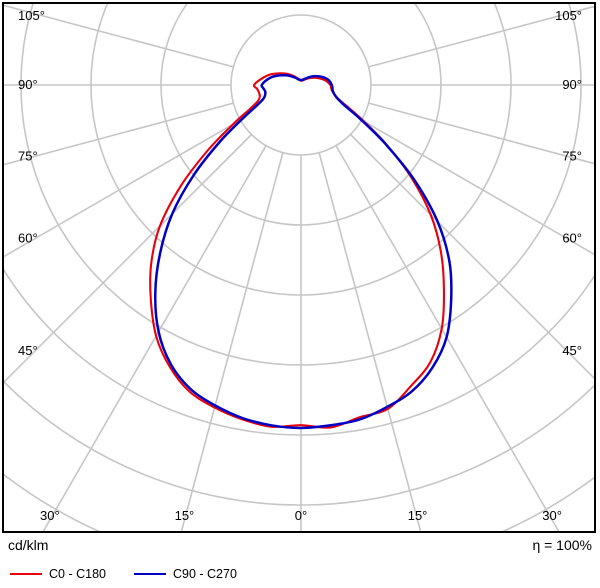 Image resolution: width=600 pixels, height=588 pixels. I want to click on legend: C0 - C180 C90 - C270, so click(123, 574).